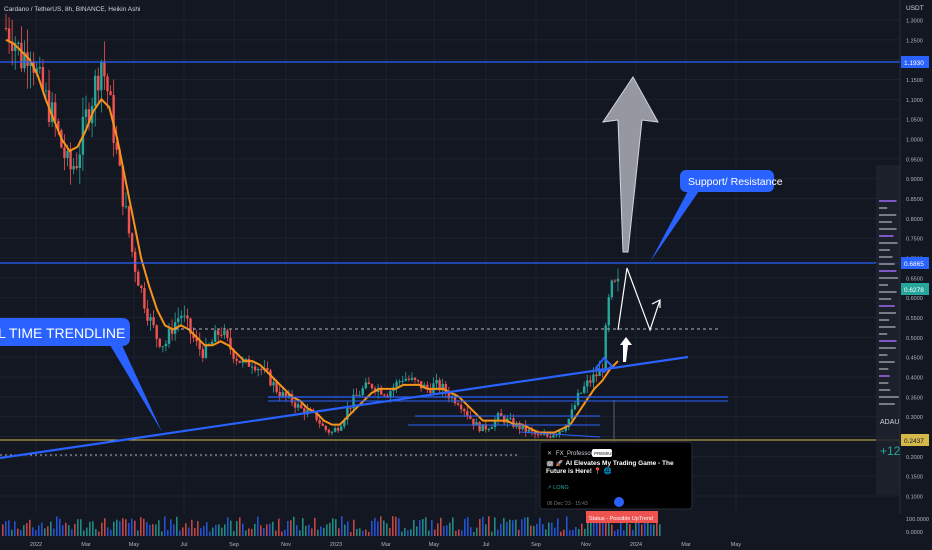 The height and width of the screenshot is (550, 932). Describe the element at coordinates (574, 454) in the screenshot. I see `popup-author: FX_Professor` at that location.